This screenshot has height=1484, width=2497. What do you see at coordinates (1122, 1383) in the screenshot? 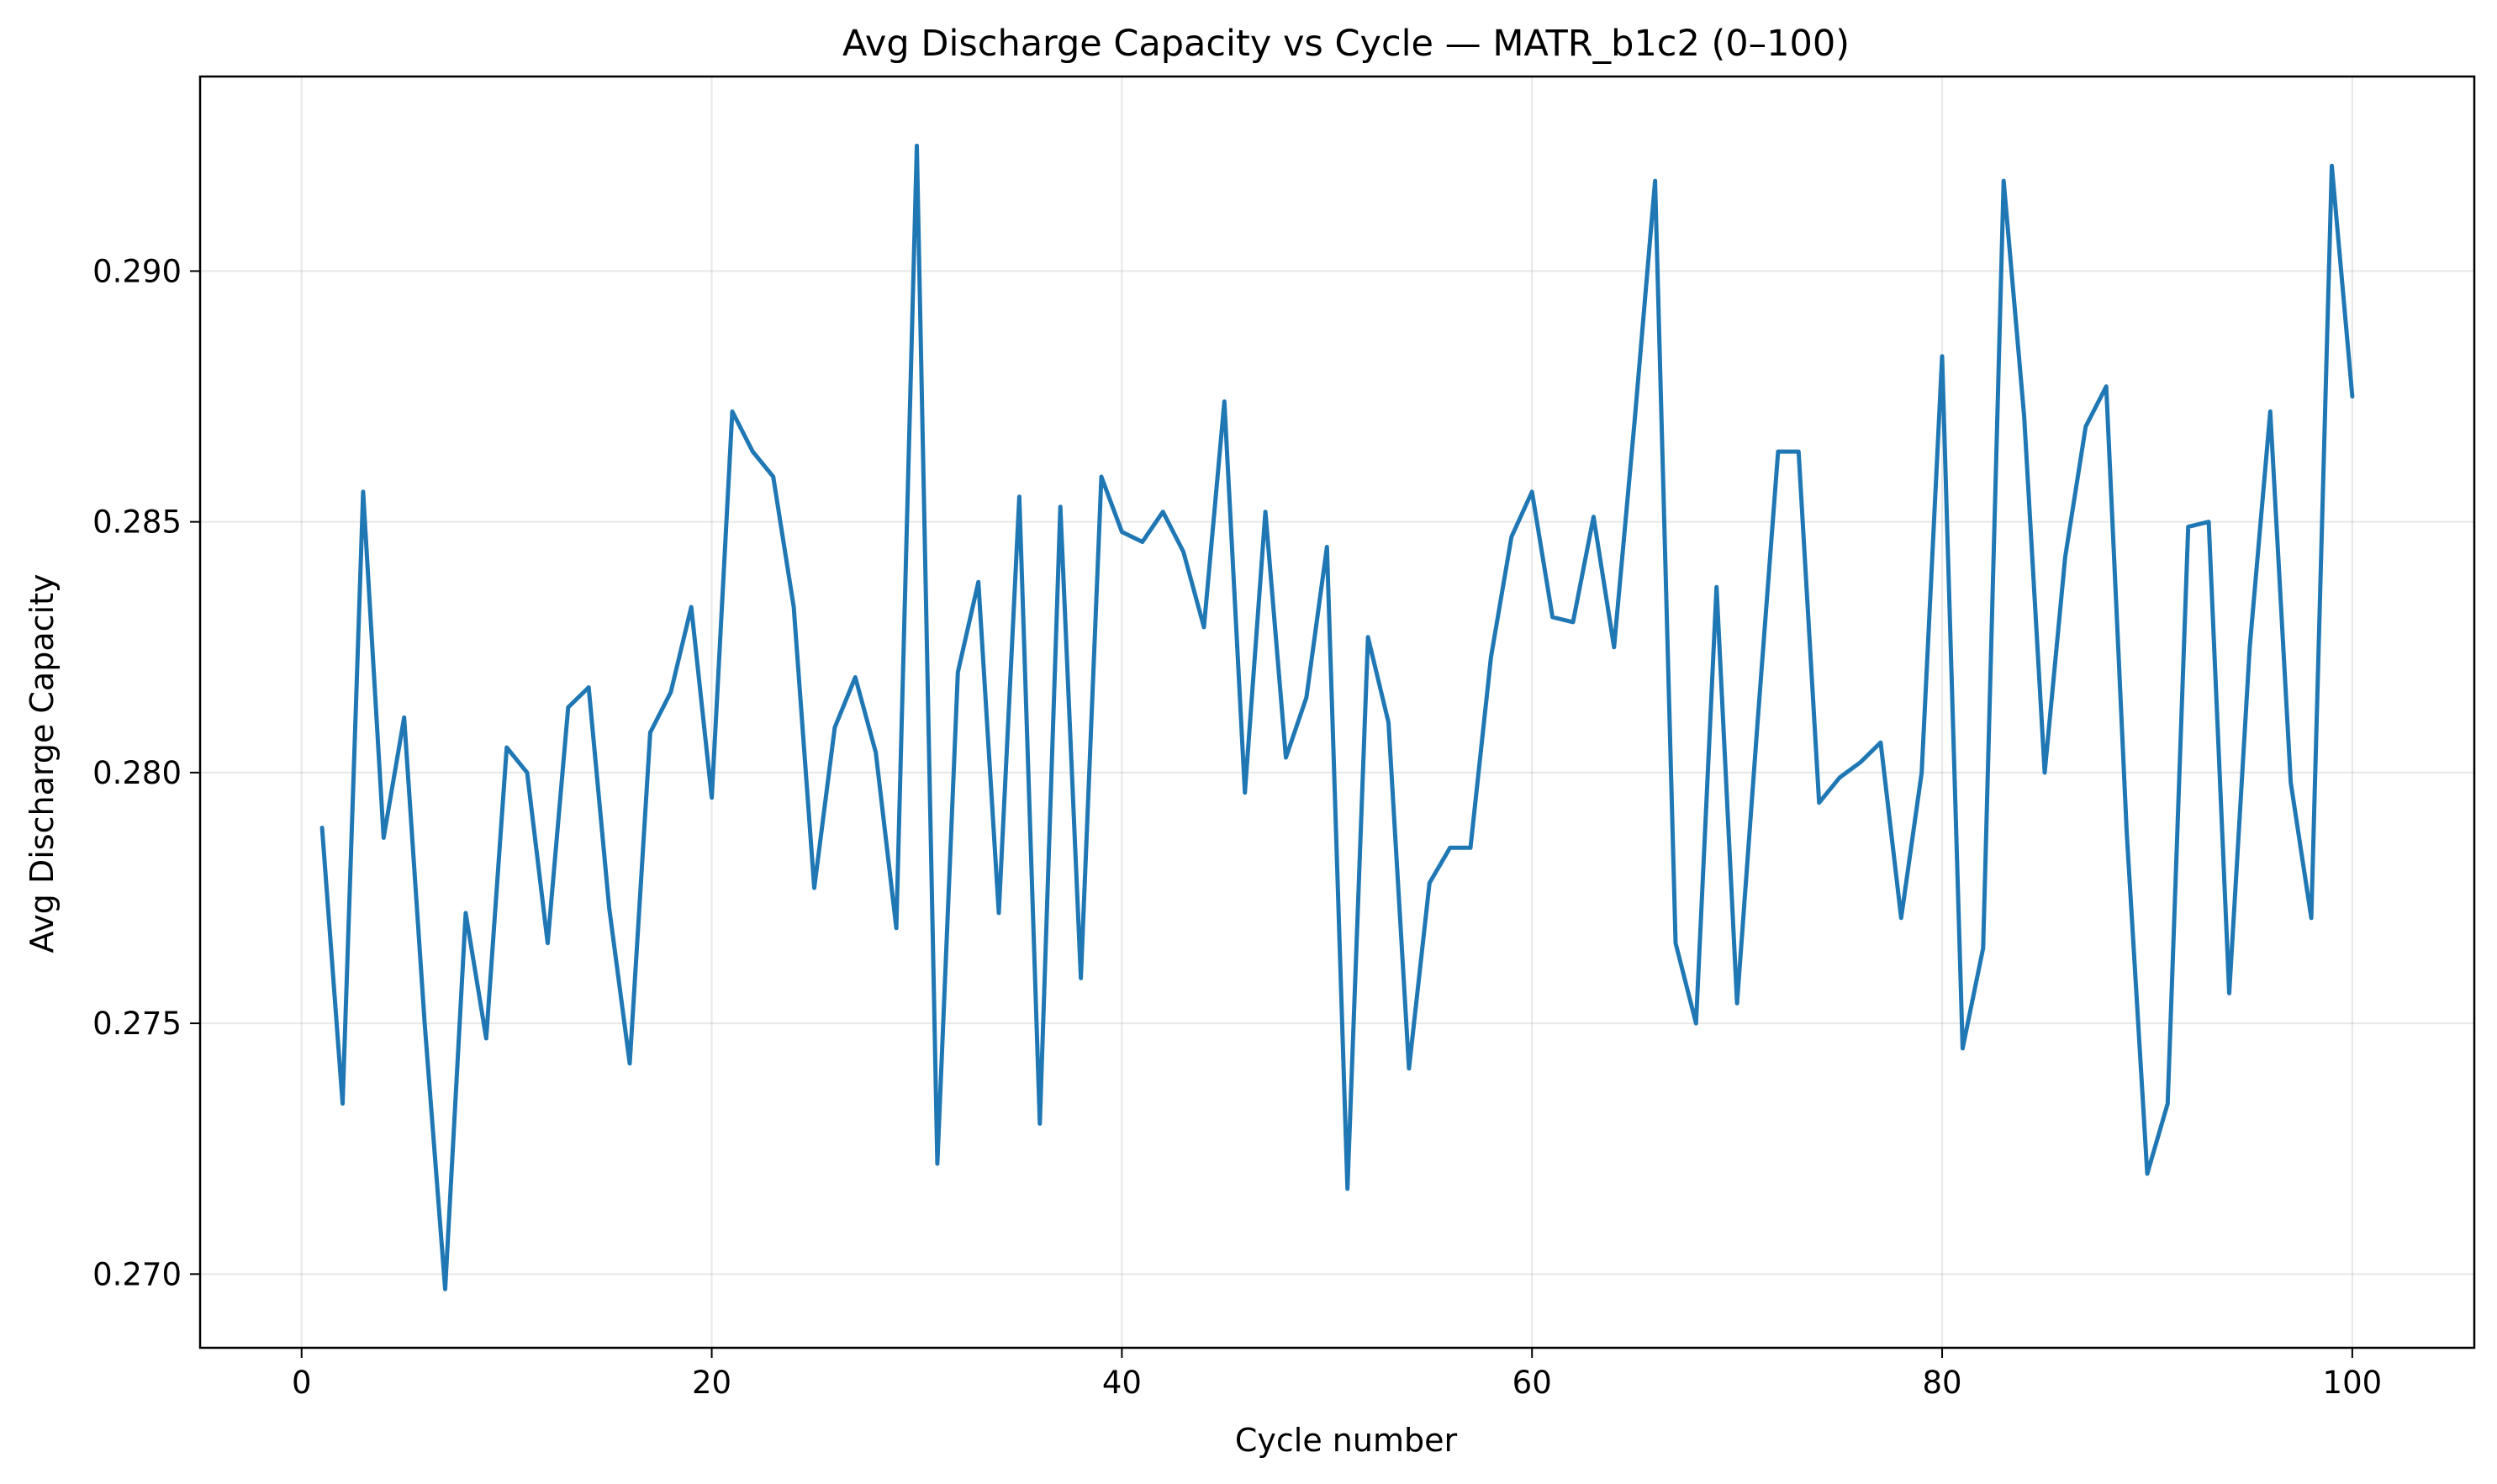
I see `x-tick-label: 40` at bounding box center [1122, 1383].